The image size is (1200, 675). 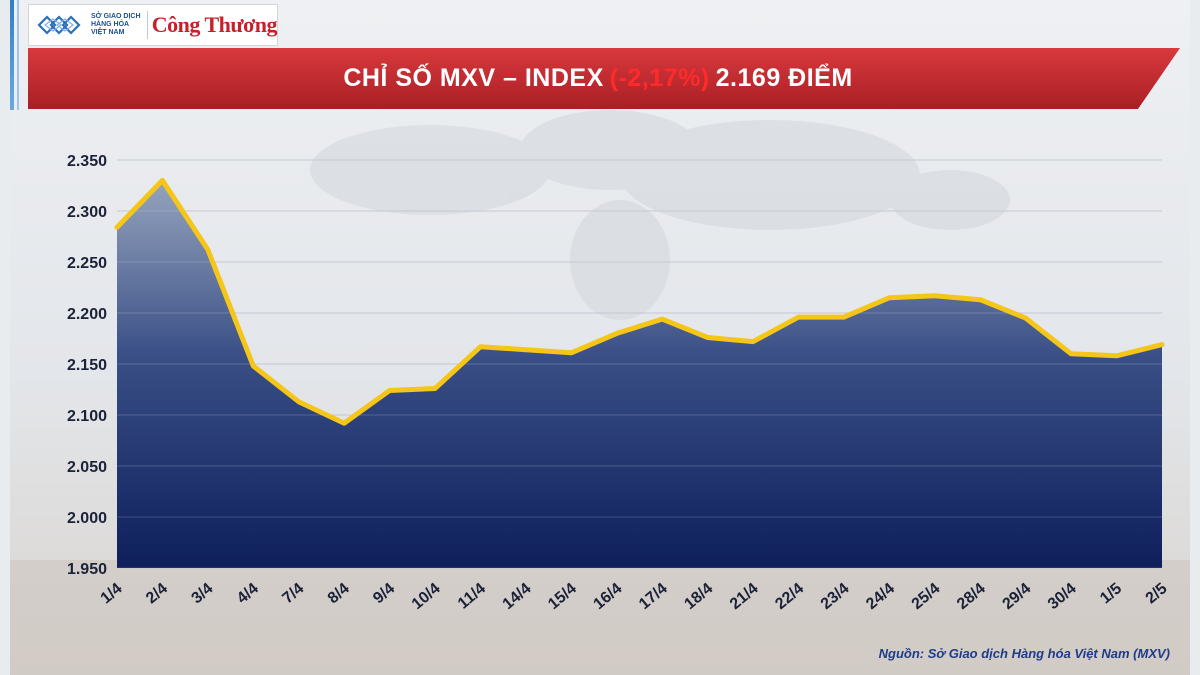 I want to click on x-tick-label: 18/4, so click(x=698, y=596).